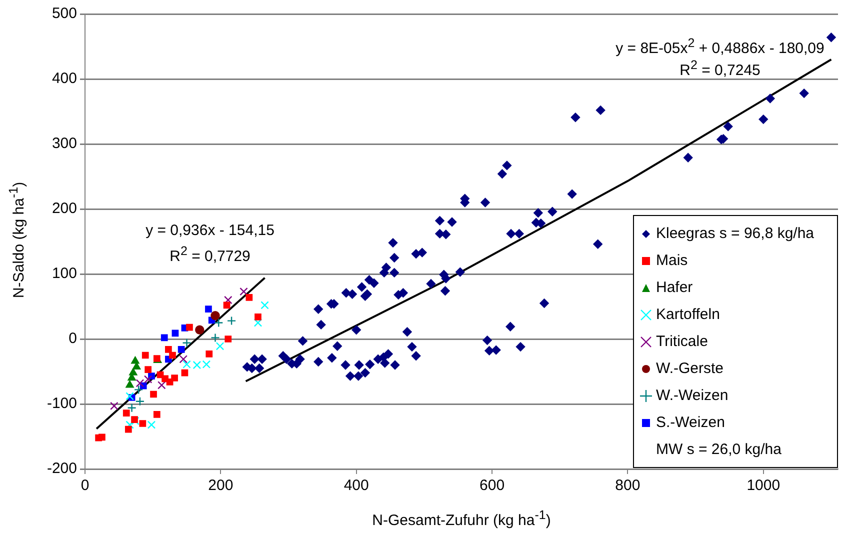 The height and width of the screenshot is (538, 853). What do you see at coordinates (672, 260) in the screenshot?
I see `legend-label: Mais` at bounding box center [672, 260].